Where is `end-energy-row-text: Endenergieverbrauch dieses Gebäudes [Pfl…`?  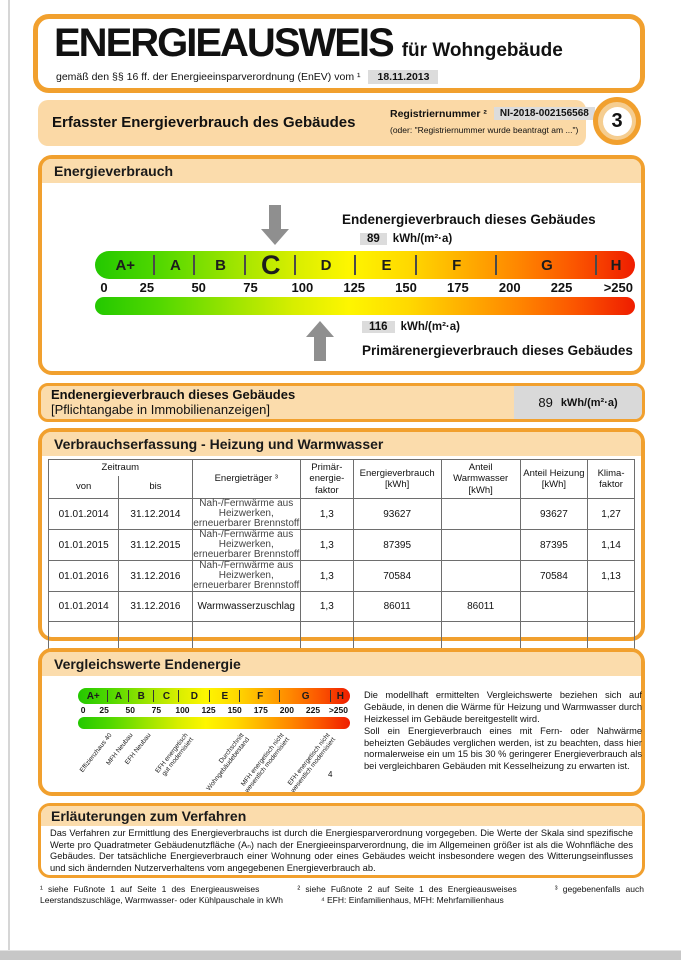
end-energy-row-text: Endenergieverbrauch dieses Gebäudes [Pfl… is located at coordinates (173, 402).